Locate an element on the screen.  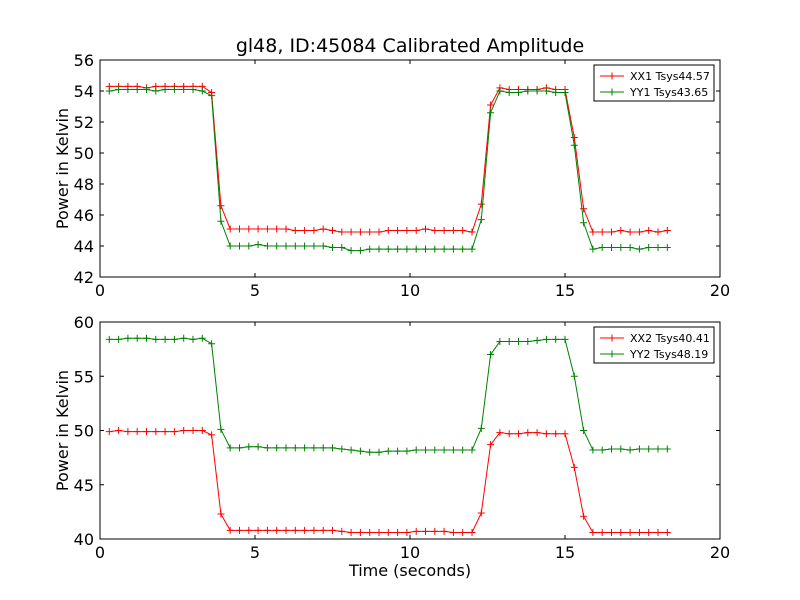
y-tick-label: 44 is located at coordinates (84, 246).